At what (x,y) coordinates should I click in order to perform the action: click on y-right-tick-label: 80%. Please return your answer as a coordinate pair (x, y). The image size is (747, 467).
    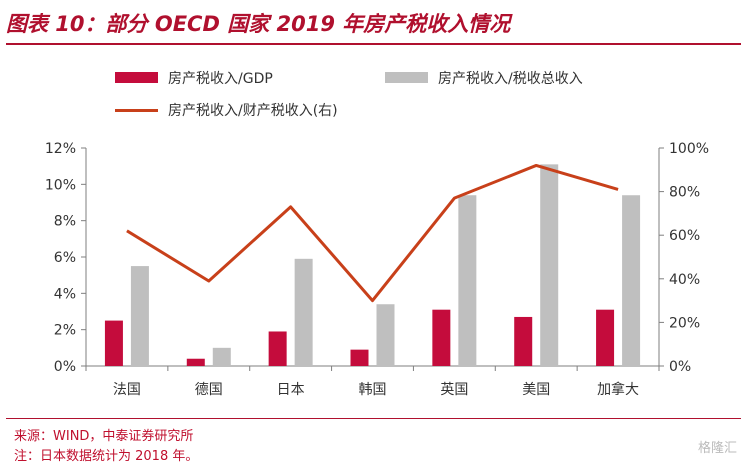
    Looking at the image, I should click on (684, 193).